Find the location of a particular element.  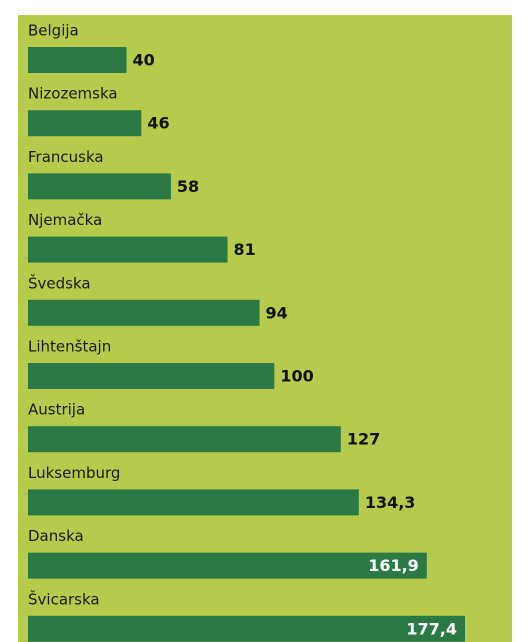

category-label: Belgija is located at coordinates (53, 31).